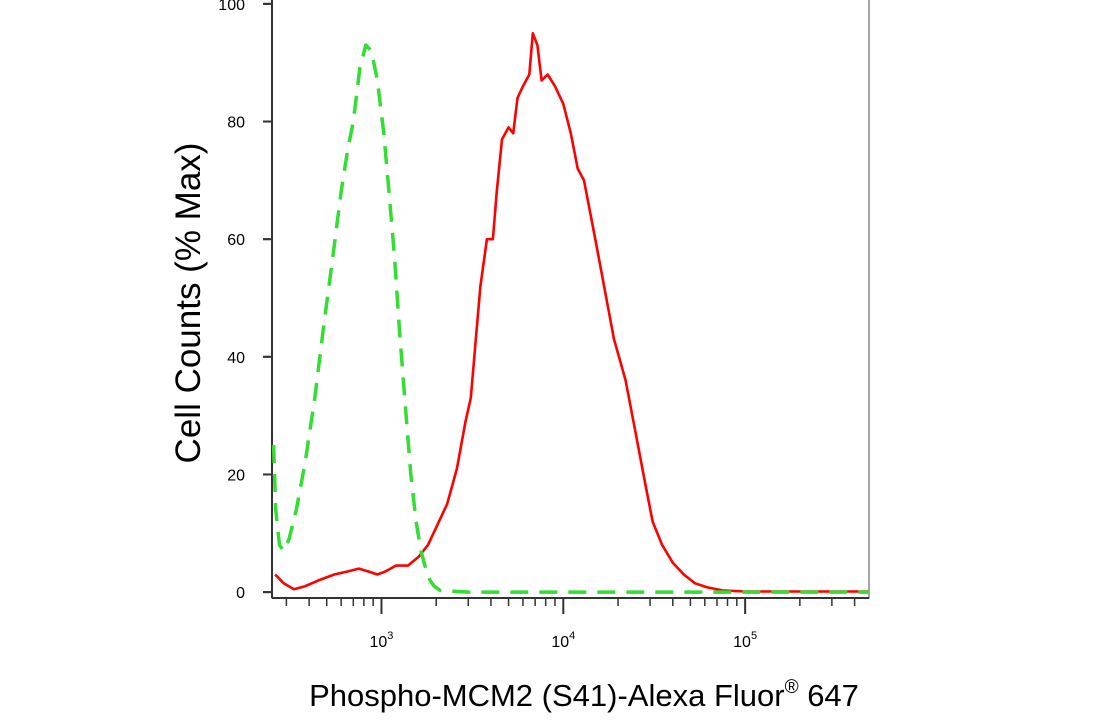 This screenshot has height=727, width=1102. What do you see at coordinates (572, 636) in the screenshot?
I see `x-tick-label-exponent: 4` at bounding box center [572, 636].